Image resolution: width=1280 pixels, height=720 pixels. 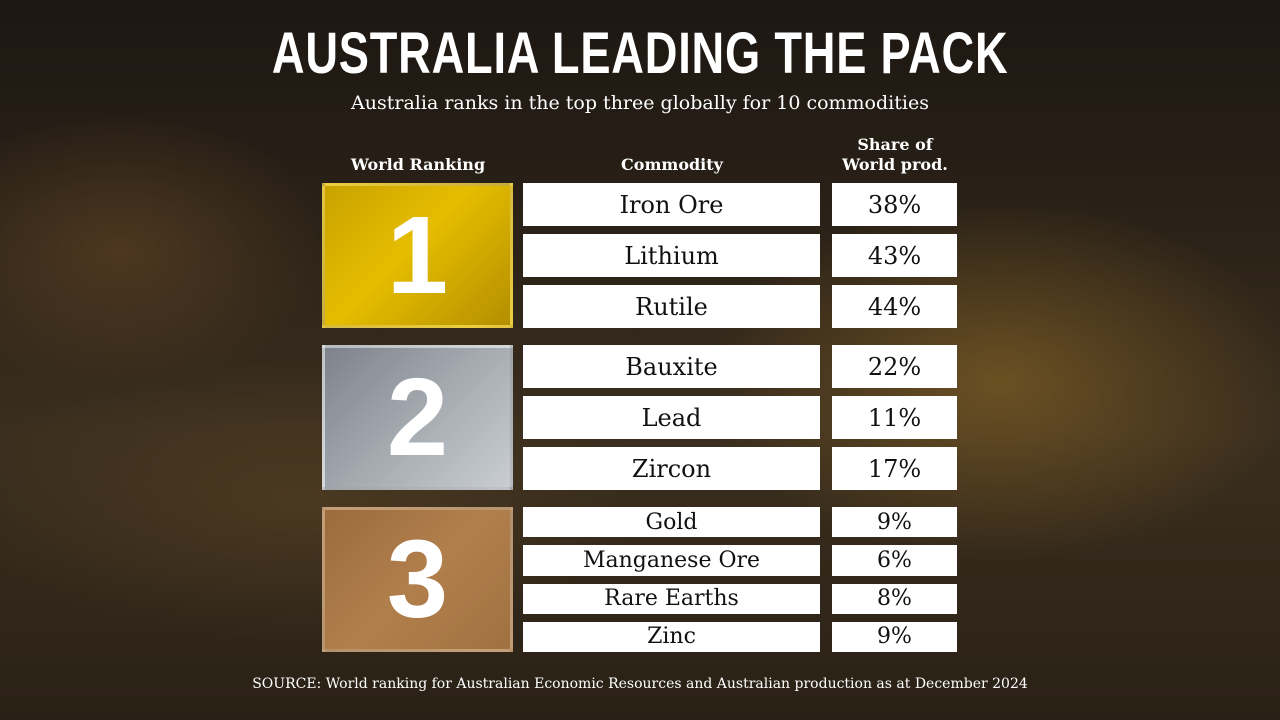 What do you see at coordinates (671, 306) in the screenshot?
I see `commodity-cell: Rutile` at bounding box center [671, 306].